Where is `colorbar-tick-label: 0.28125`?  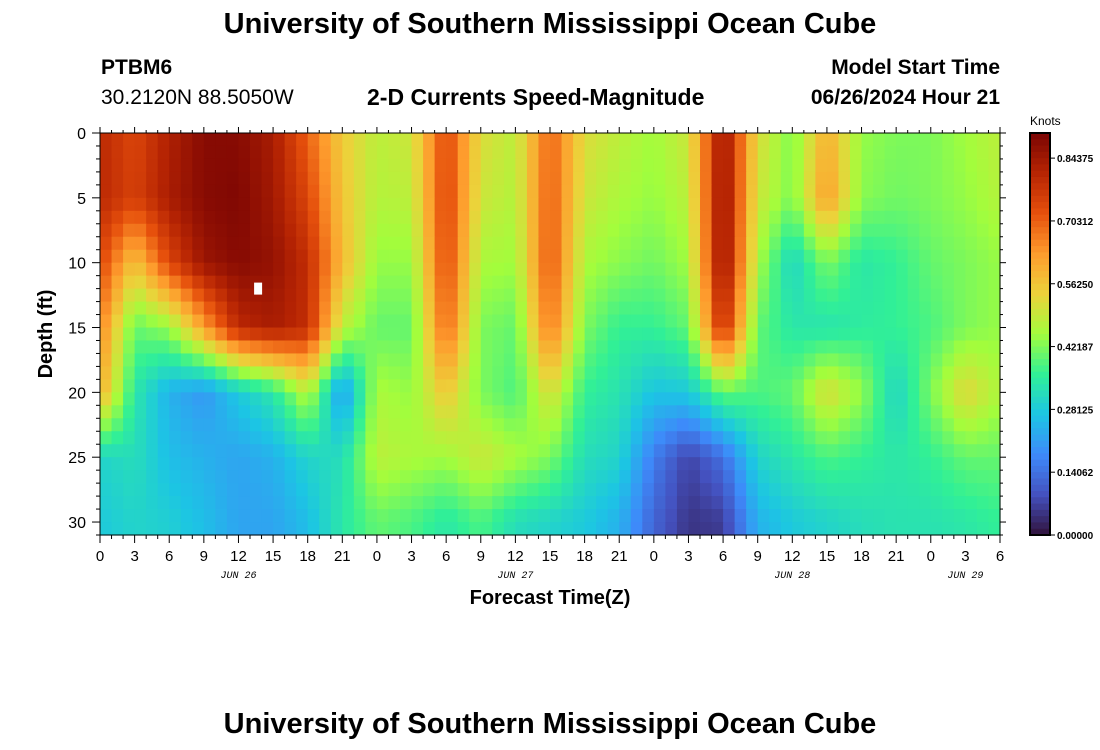
colorbar-tick-label: 0.28125 is located at coordinates (1075, 410).